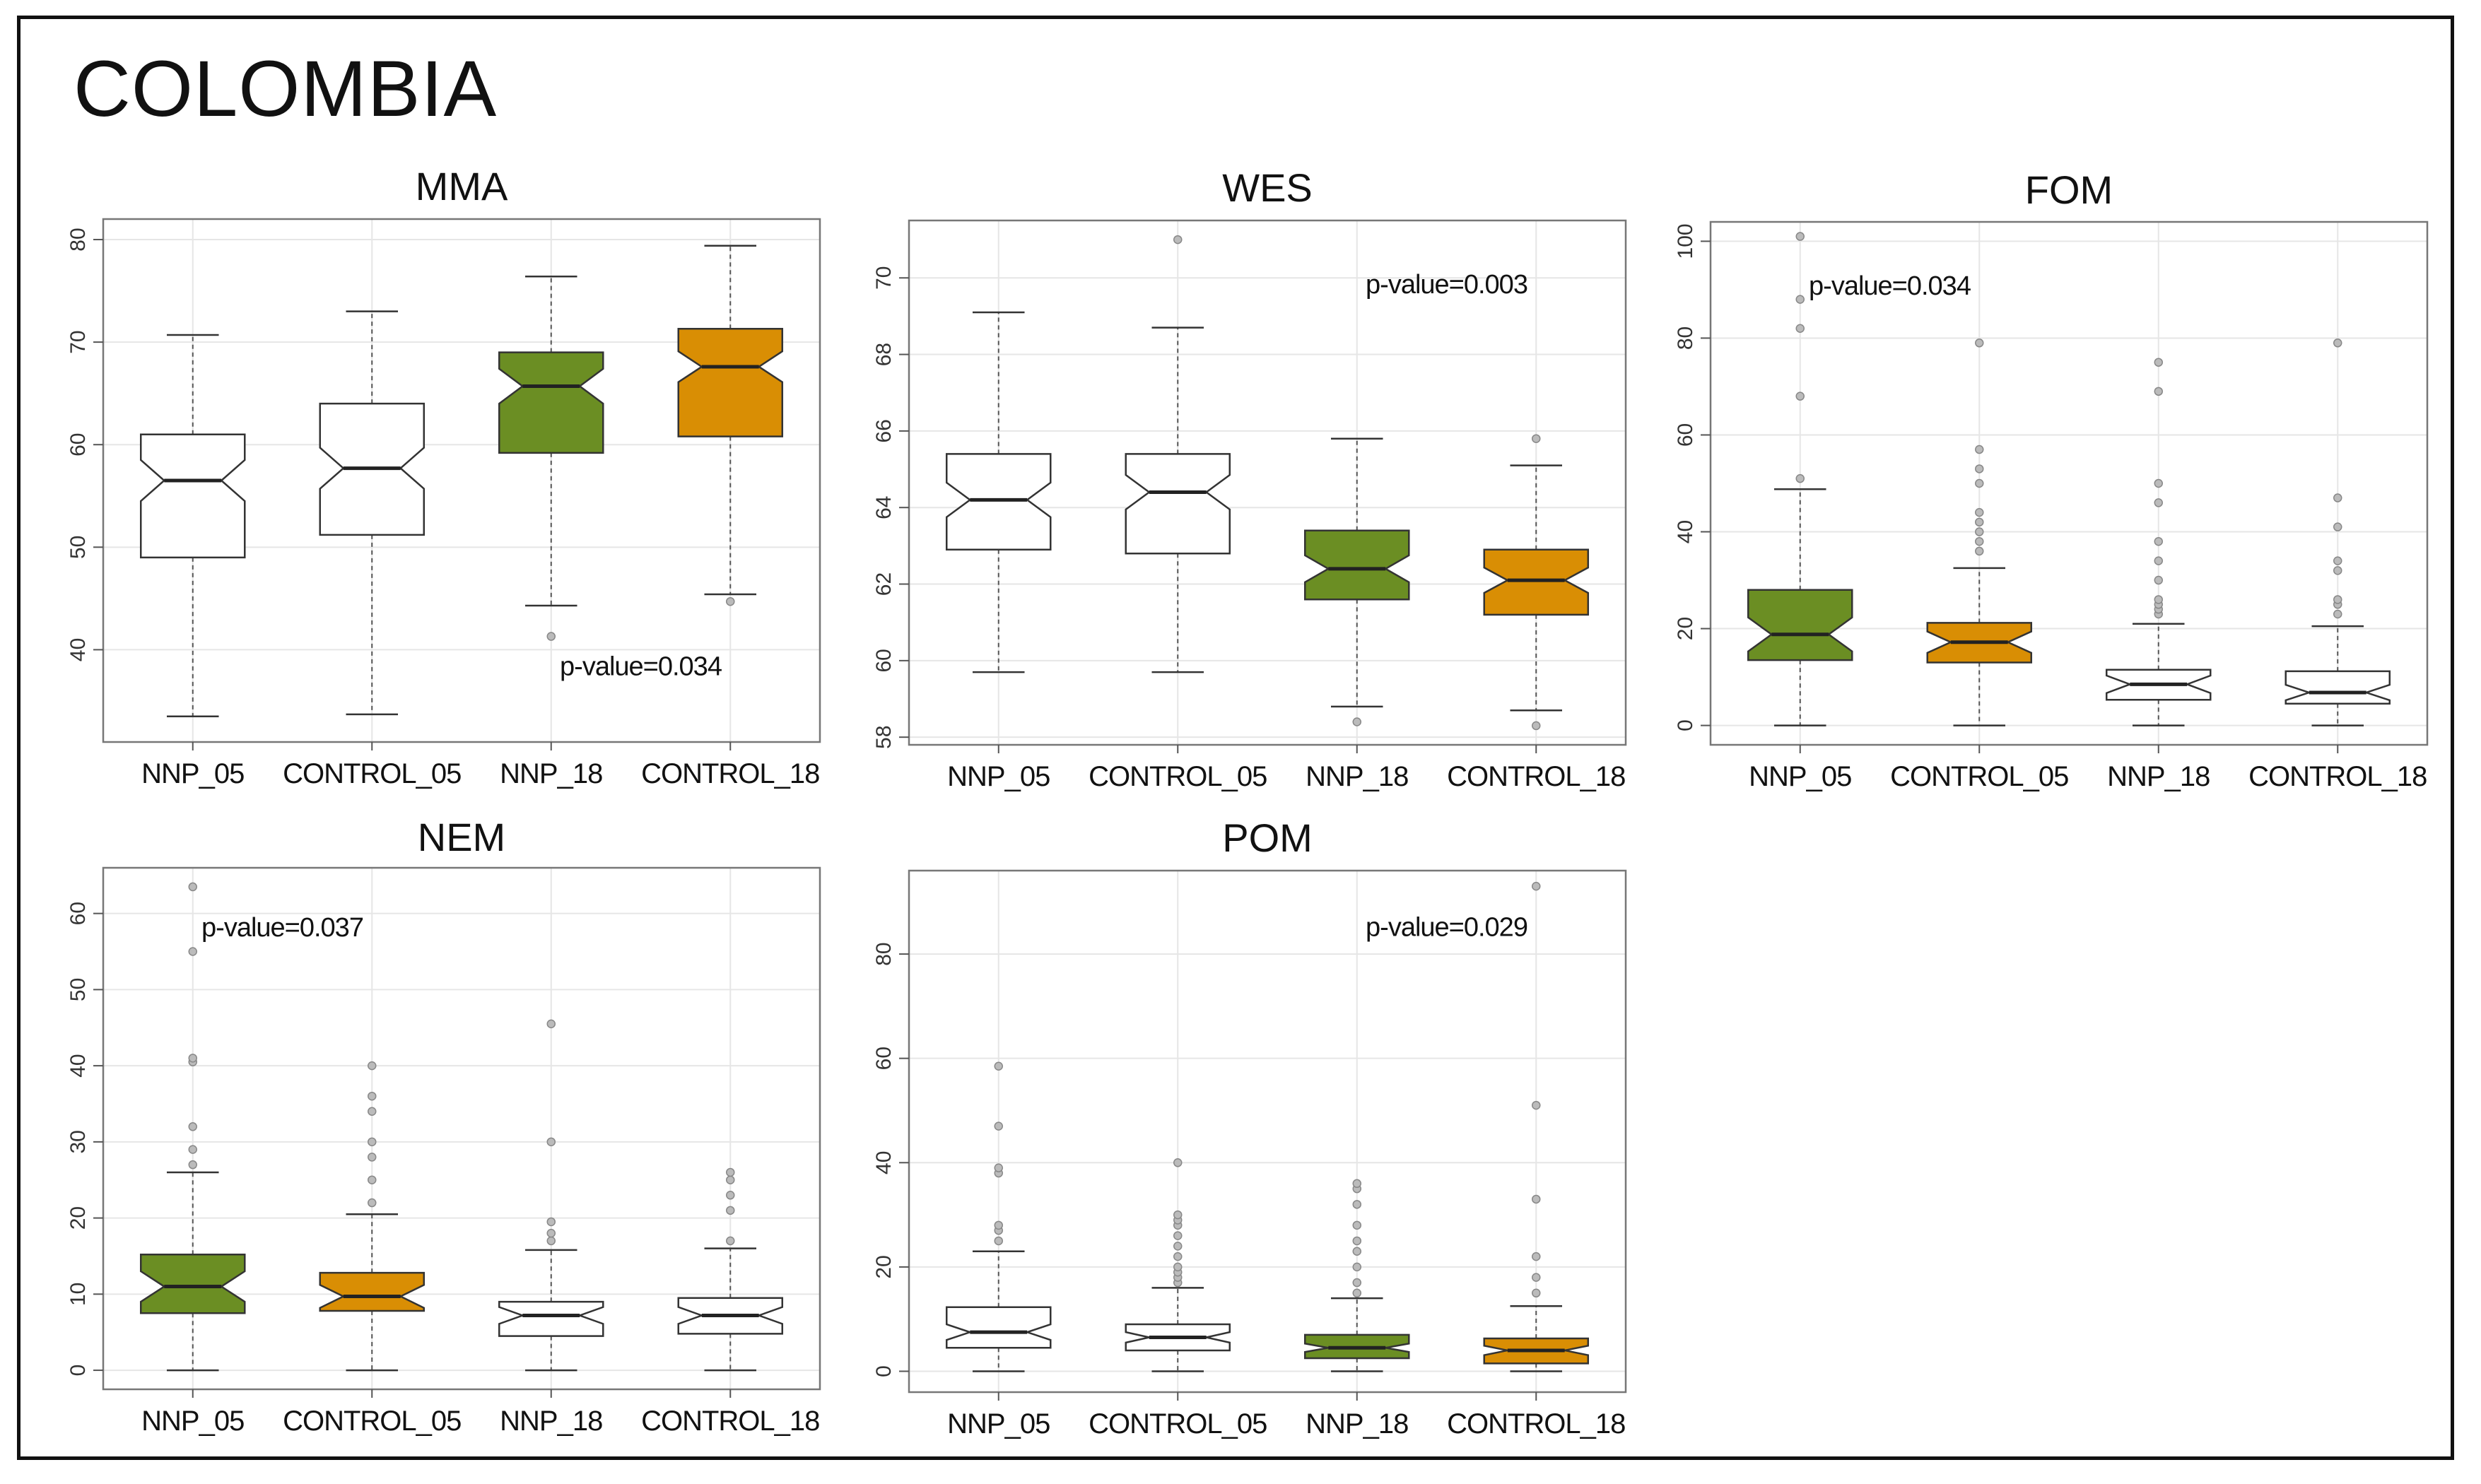 The height and width of the screenshot is (1484, 2481). Describe the element at coordinates (884, 507) in the screenshot. I see `y-tick-label: 64` at that location.